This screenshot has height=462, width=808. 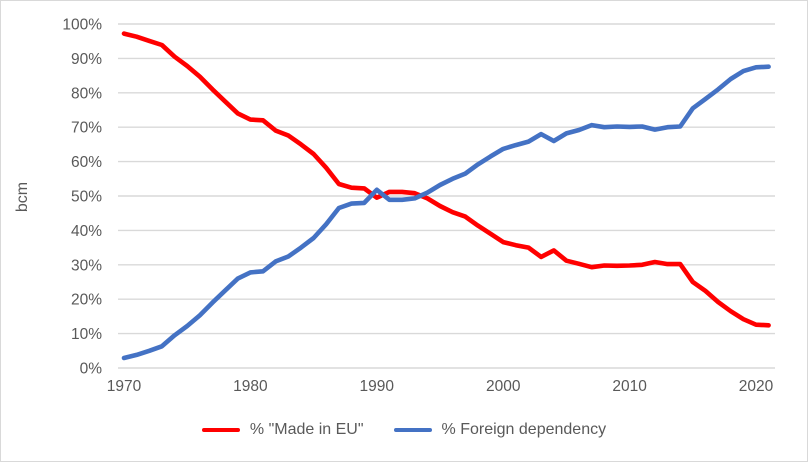 What do you see at coordinates (524, 429) in the screenshot?
I see `legend-label-foreign_dependency: % Foreign dependency` at bounding box center [524, 429].